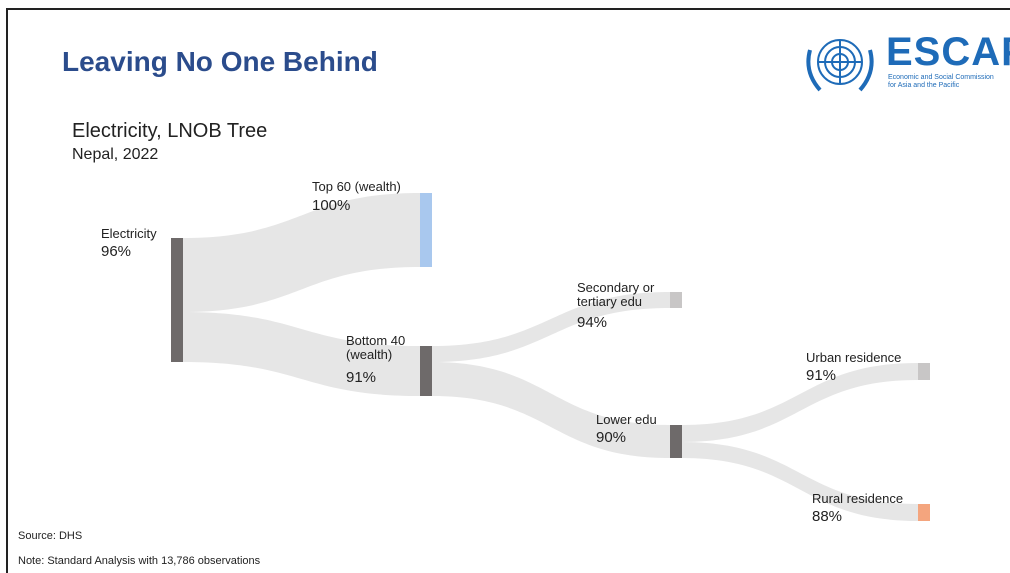 The height and width of the screenshot is (573, 1010). Describe the element at coordinates (361, 377) in the screenshot. I see `node-value-bottom40: 91%` at that location.